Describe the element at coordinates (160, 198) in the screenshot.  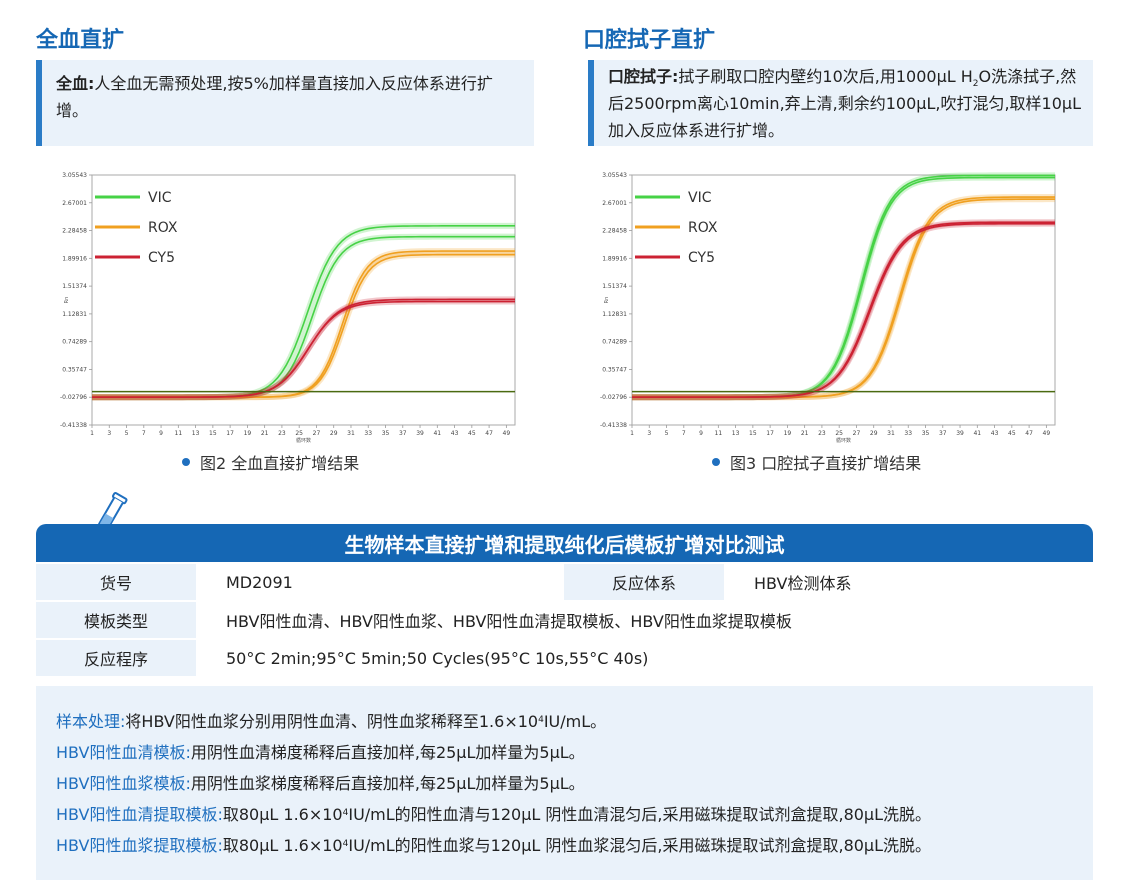
I see `legend-label: VIC` at that location.